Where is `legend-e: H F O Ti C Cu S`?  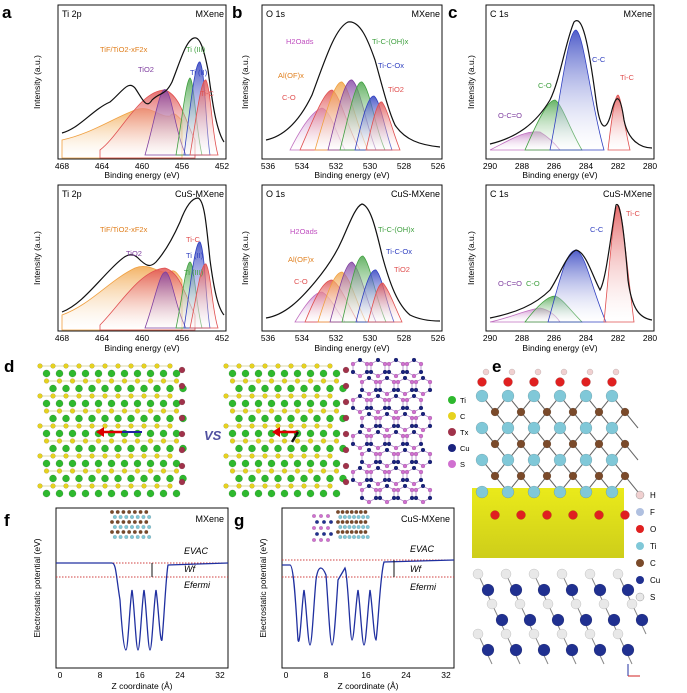 legend-e: H F O Ti C Cu S is located at coordinates (647, 546).